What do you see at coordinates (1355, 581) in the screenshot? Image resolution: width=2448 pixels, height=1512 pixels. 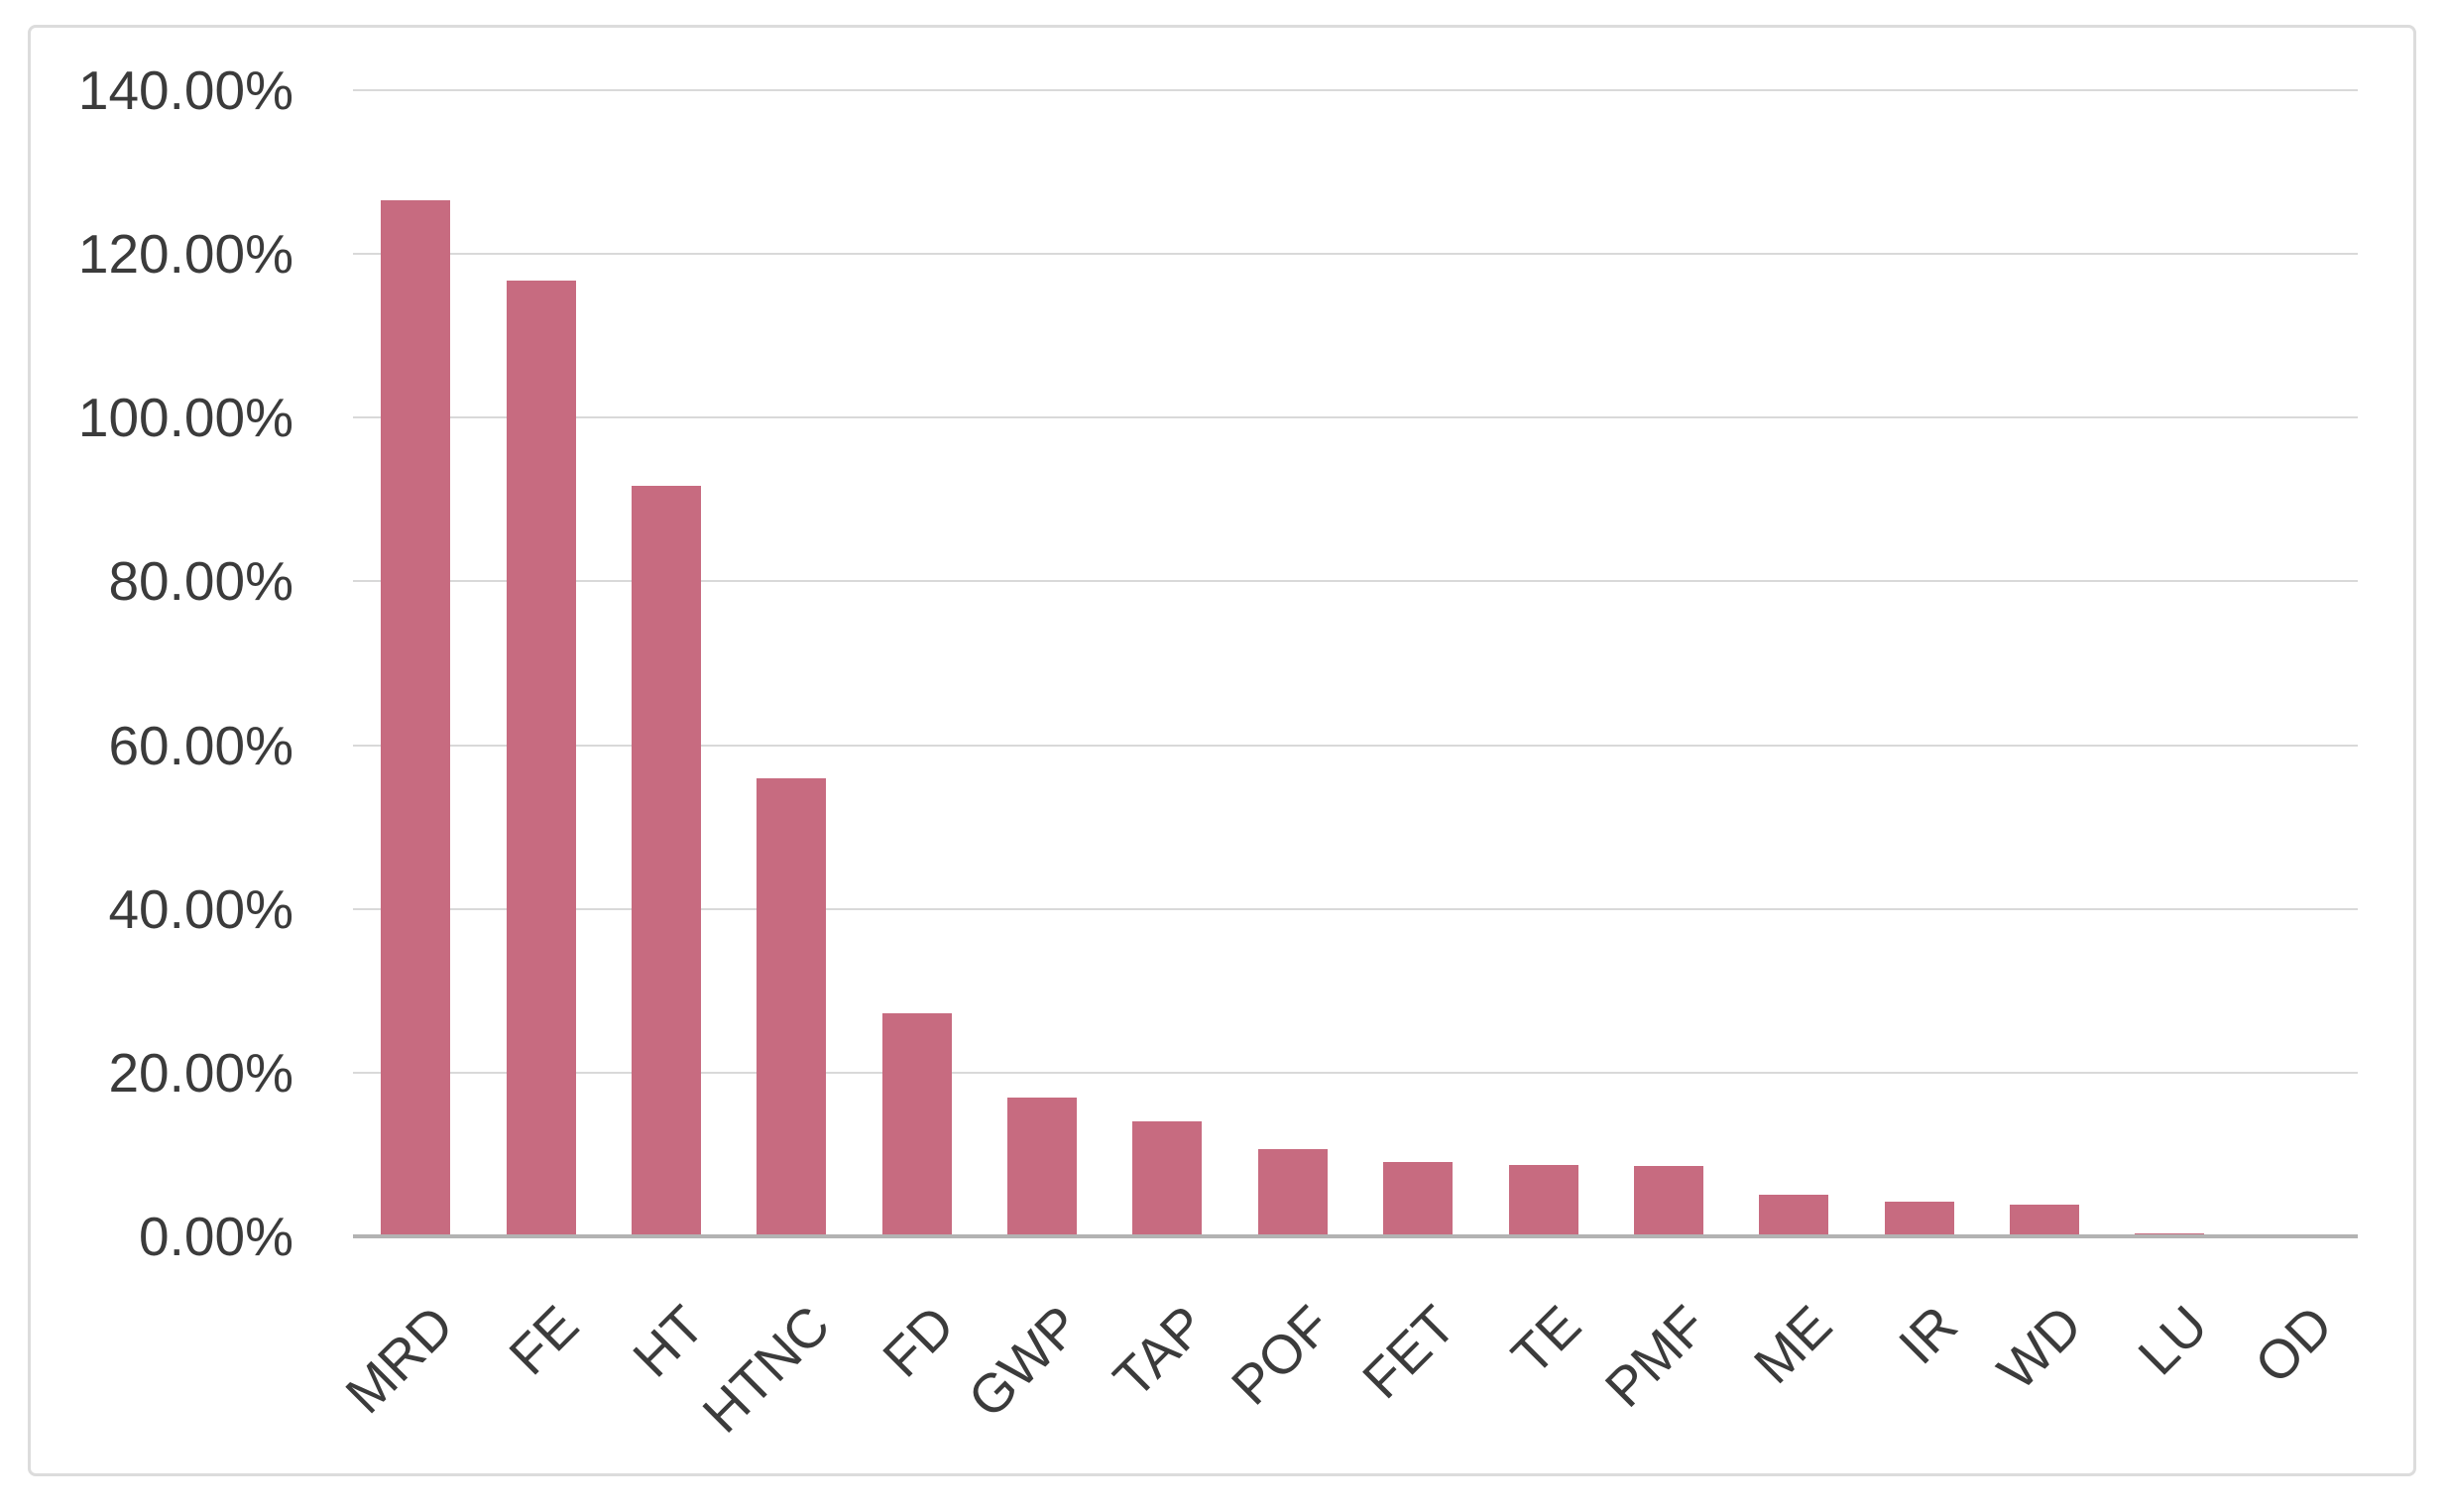 I see `gridline-80.00%` at bounding box center [1355, 581].